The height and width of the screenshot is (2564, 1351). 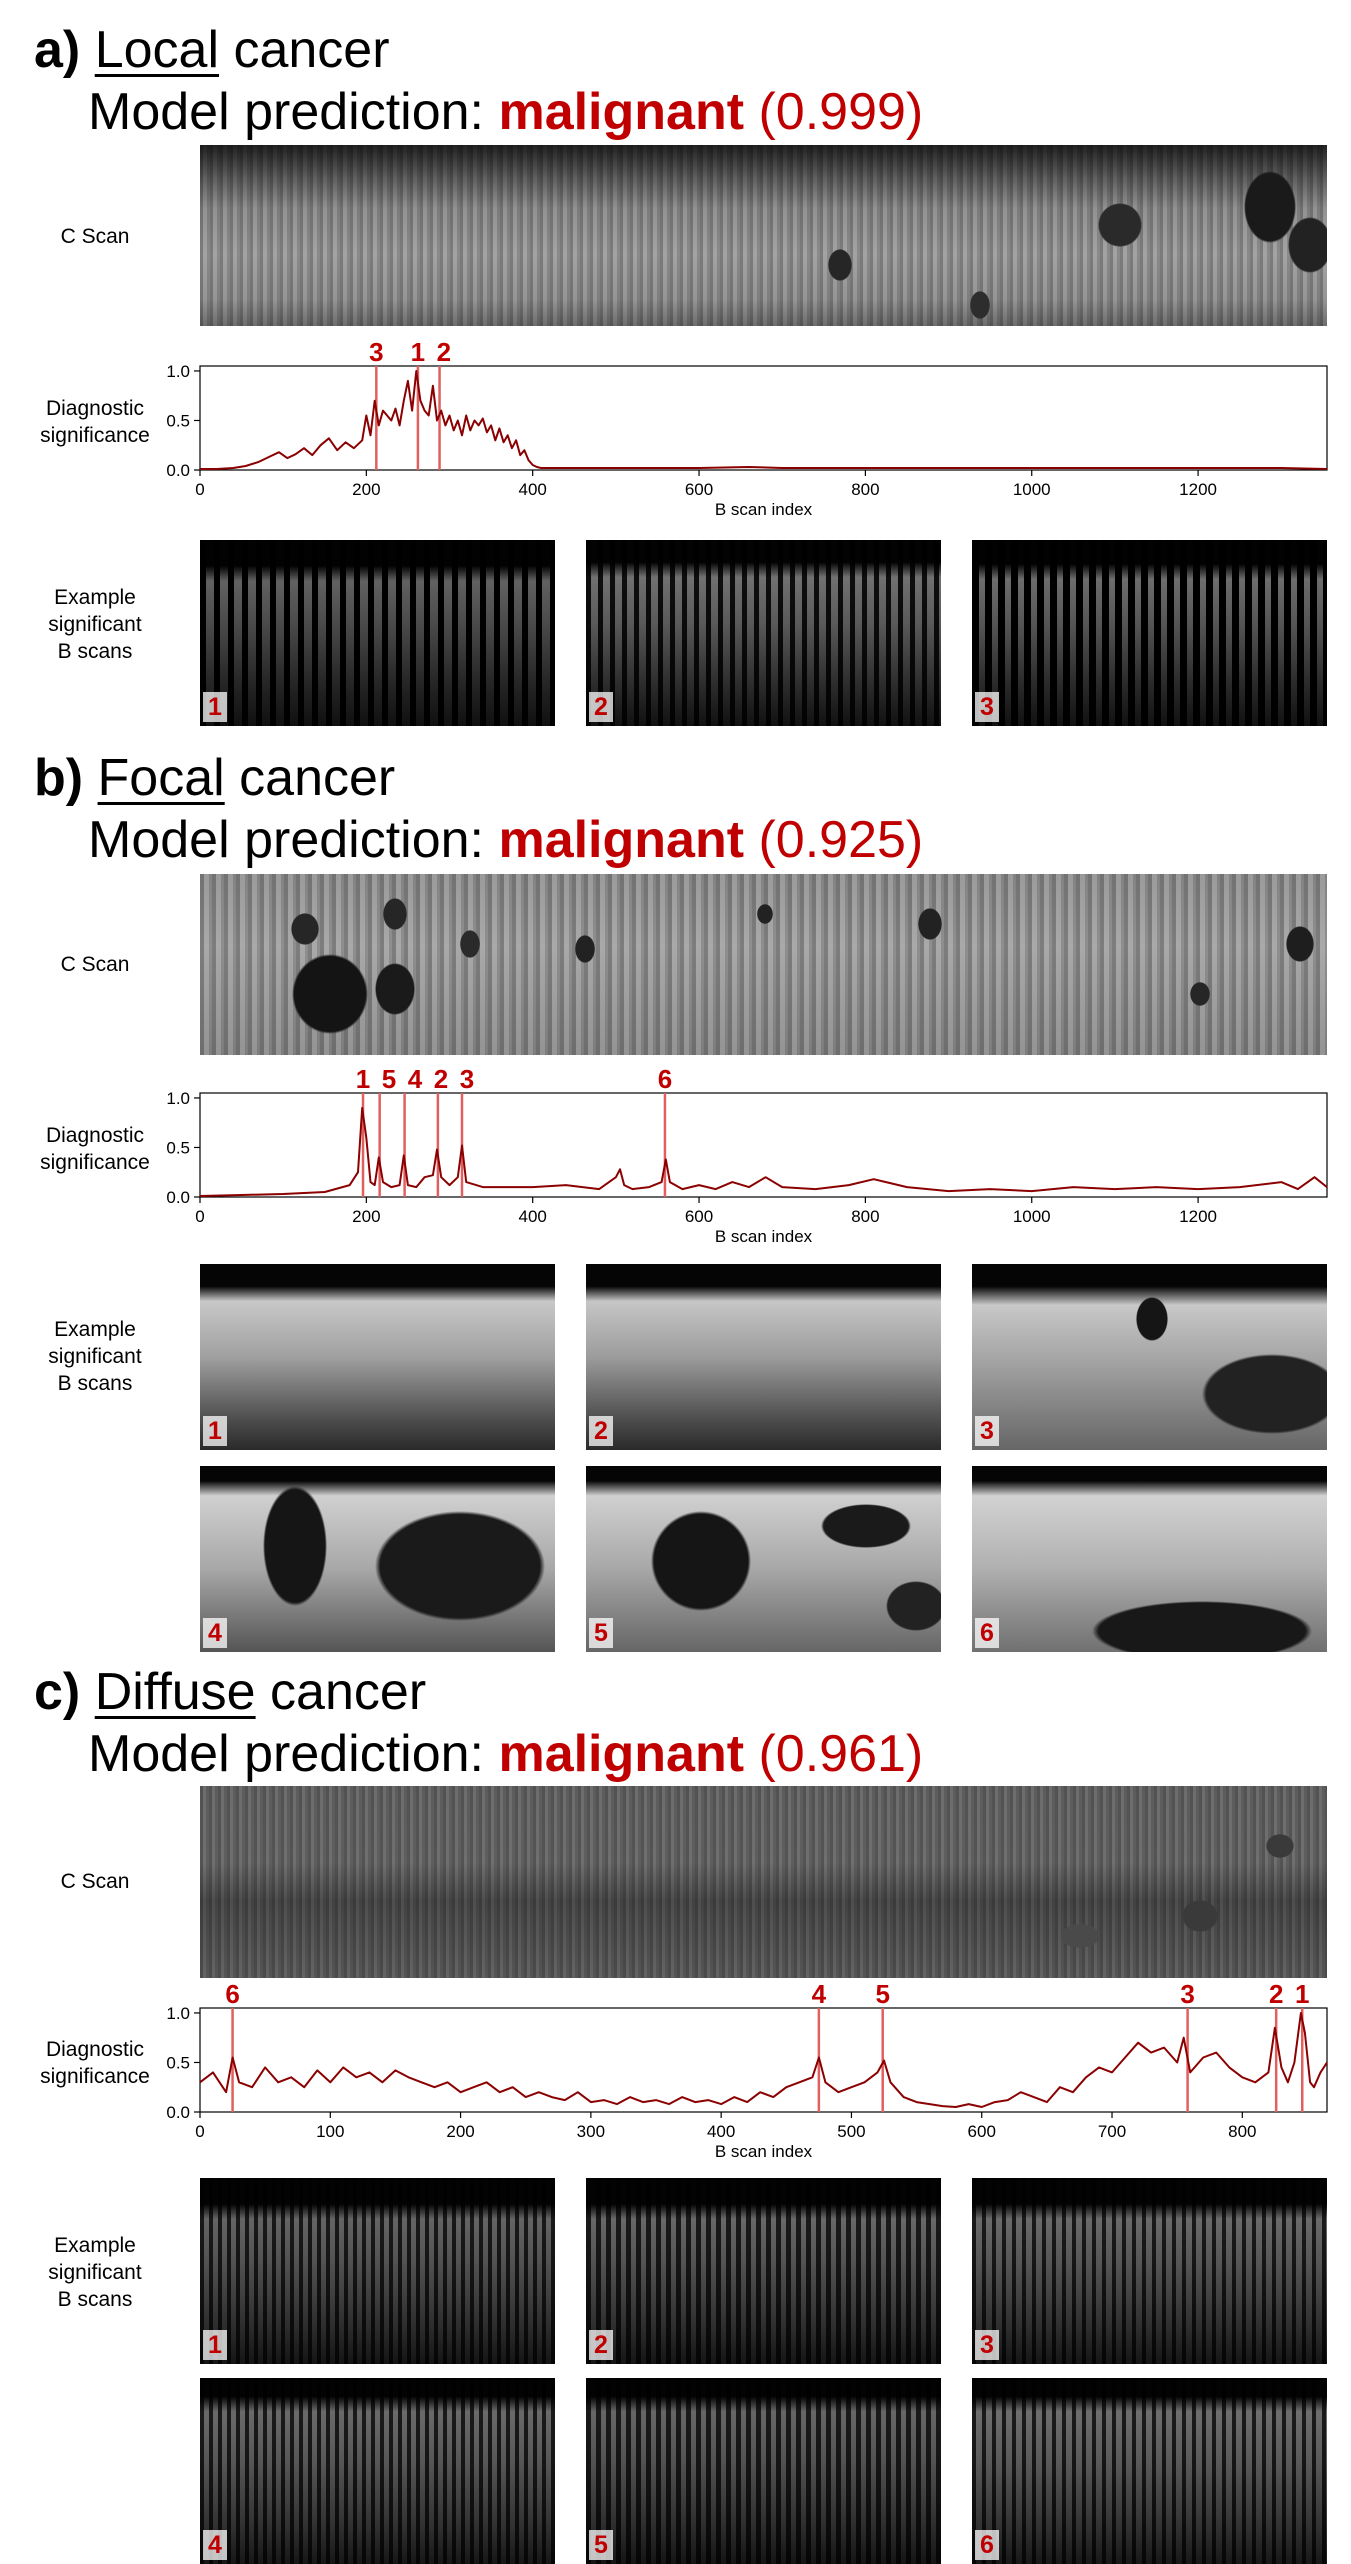 I want to click on x-tick-label: 1000, so click(x=1032, y=489).